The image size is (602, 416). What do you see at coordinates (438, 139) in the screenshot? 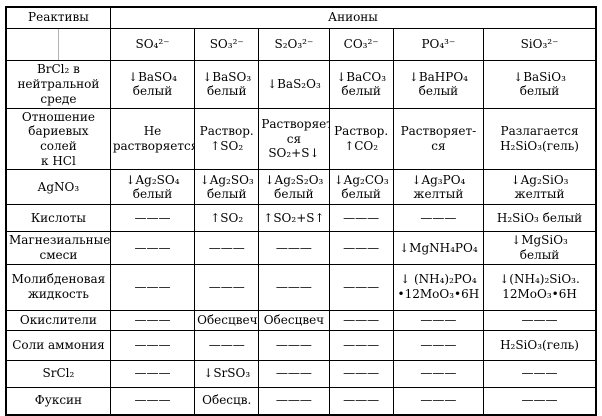
I see `anion-result-cell: Растворяет- ся` at bounding box center [438, 139].